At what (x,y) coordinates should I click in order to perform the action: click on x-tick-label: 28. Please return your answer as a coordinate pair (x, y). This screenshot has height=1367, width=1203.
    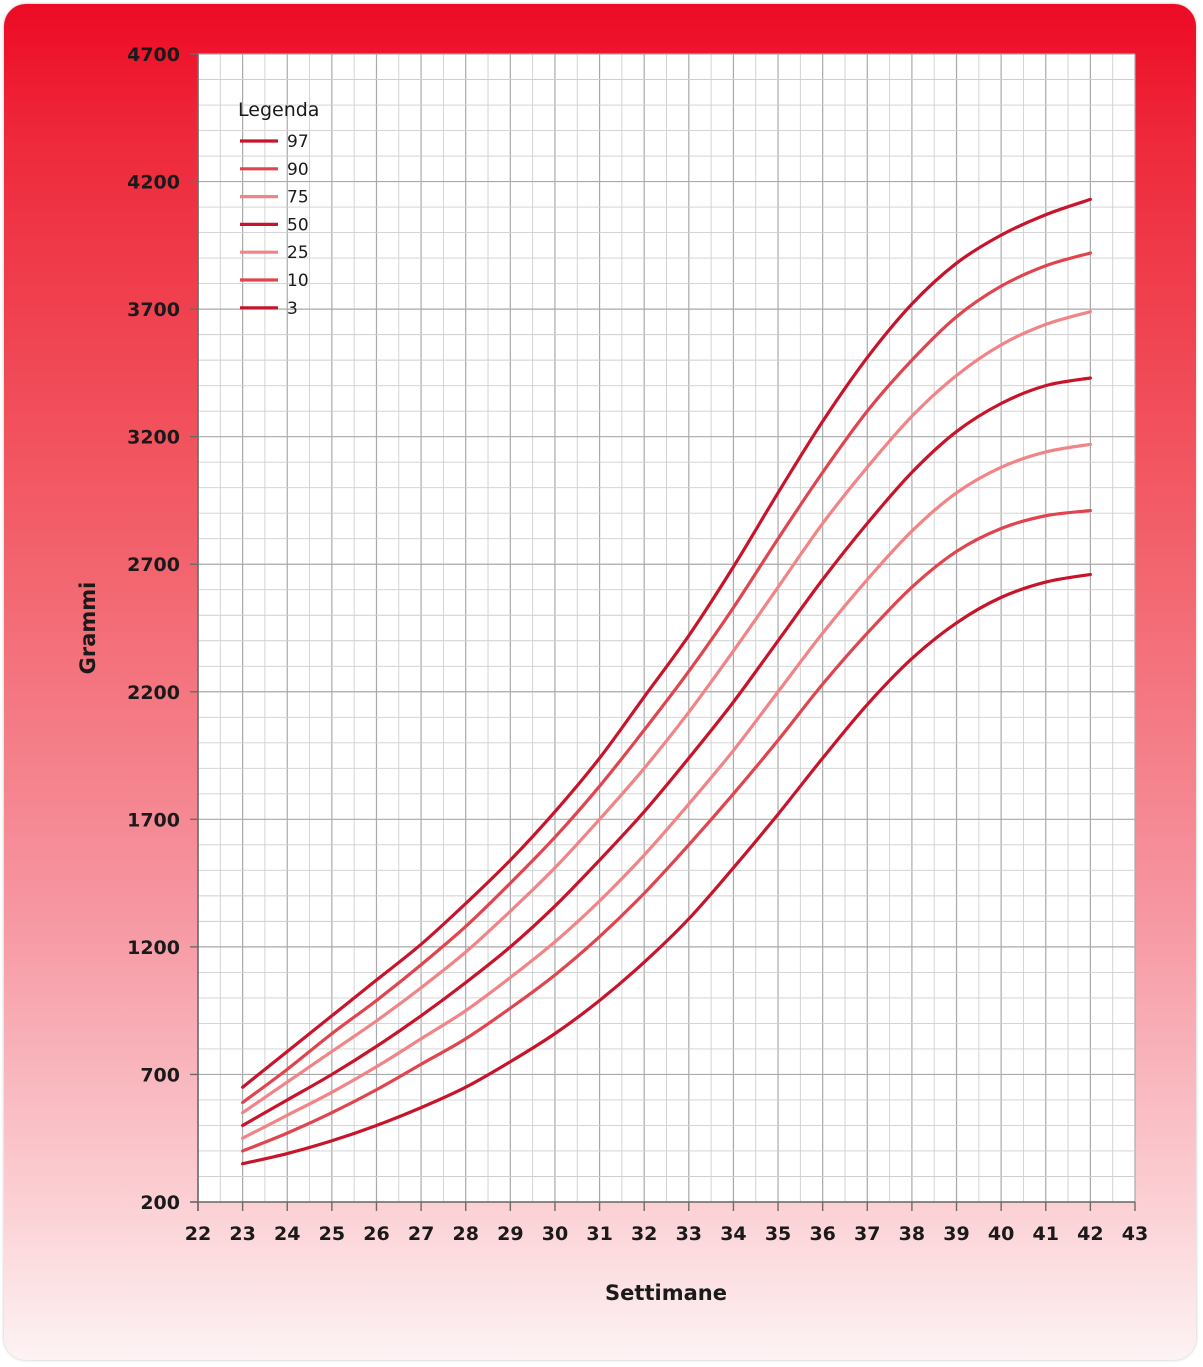
    Looking at the image, I should click on (465, 1234).